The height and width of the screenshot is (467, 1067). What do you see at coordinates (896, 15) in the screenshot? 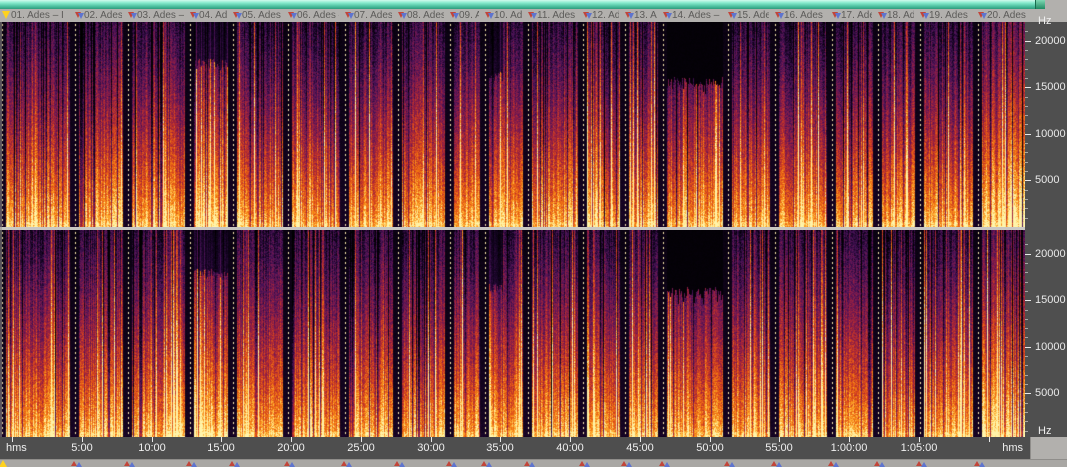
I see `track-marker: 18. Ades` at bounding box center [896, 15].